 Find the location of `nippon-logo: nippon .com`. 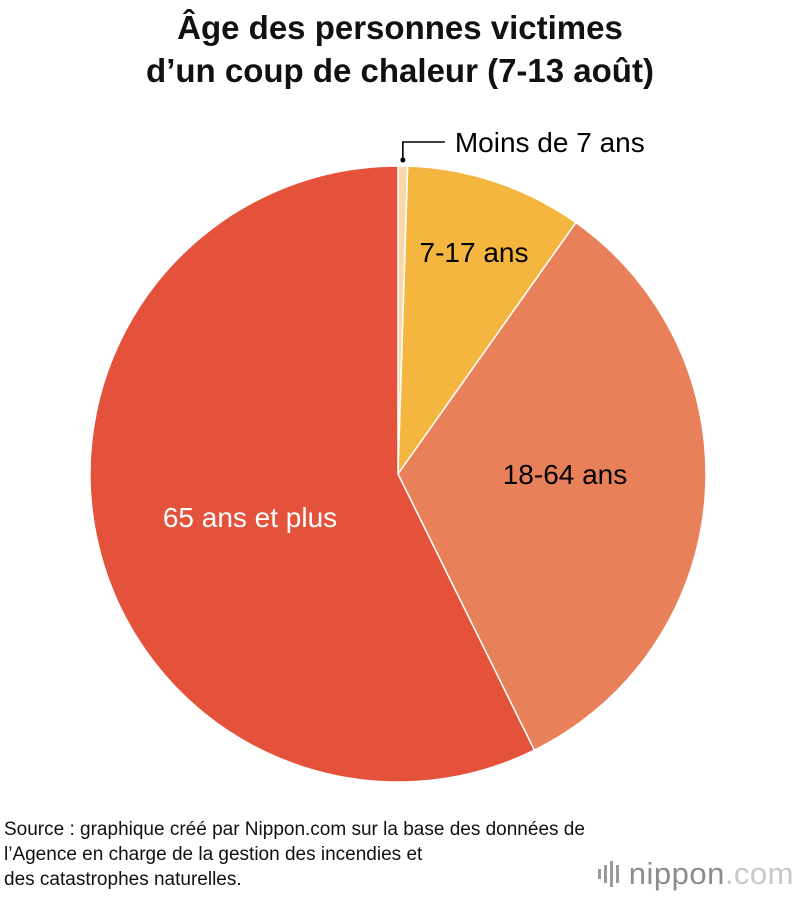

nippon-logo: nippon .com is located at coordinates (695, 874).